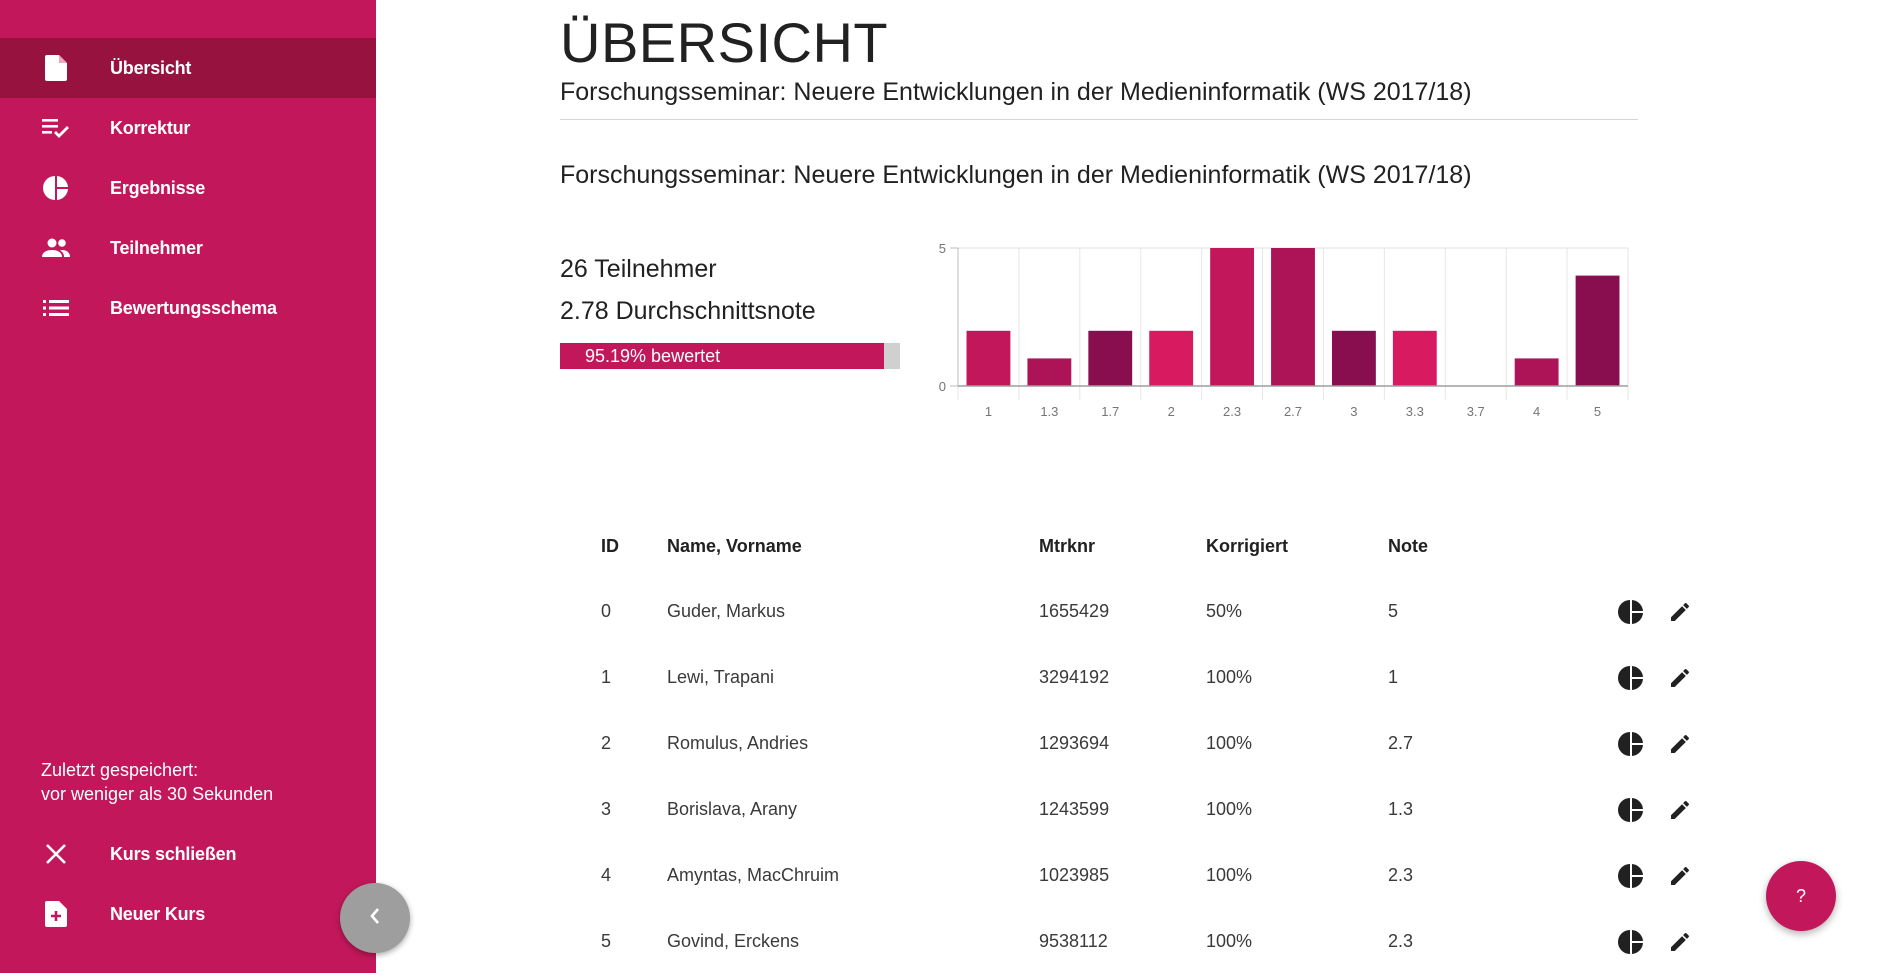 The image size is (1884, 979). Describe the element at coordinates (726, 611) in the screenshot. I see `cell-name: Guder, Markus` at that location.